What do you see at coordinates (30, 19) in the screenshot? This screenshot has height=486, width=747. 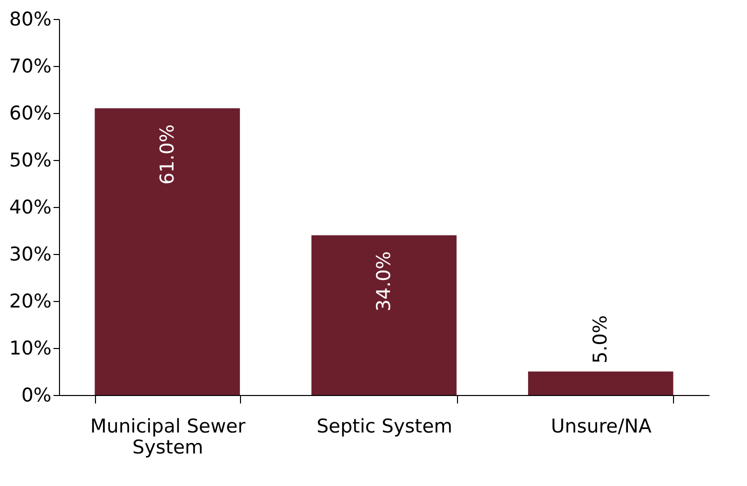 I see `y-tick-label: 80%` at bounding box center [30, 19].